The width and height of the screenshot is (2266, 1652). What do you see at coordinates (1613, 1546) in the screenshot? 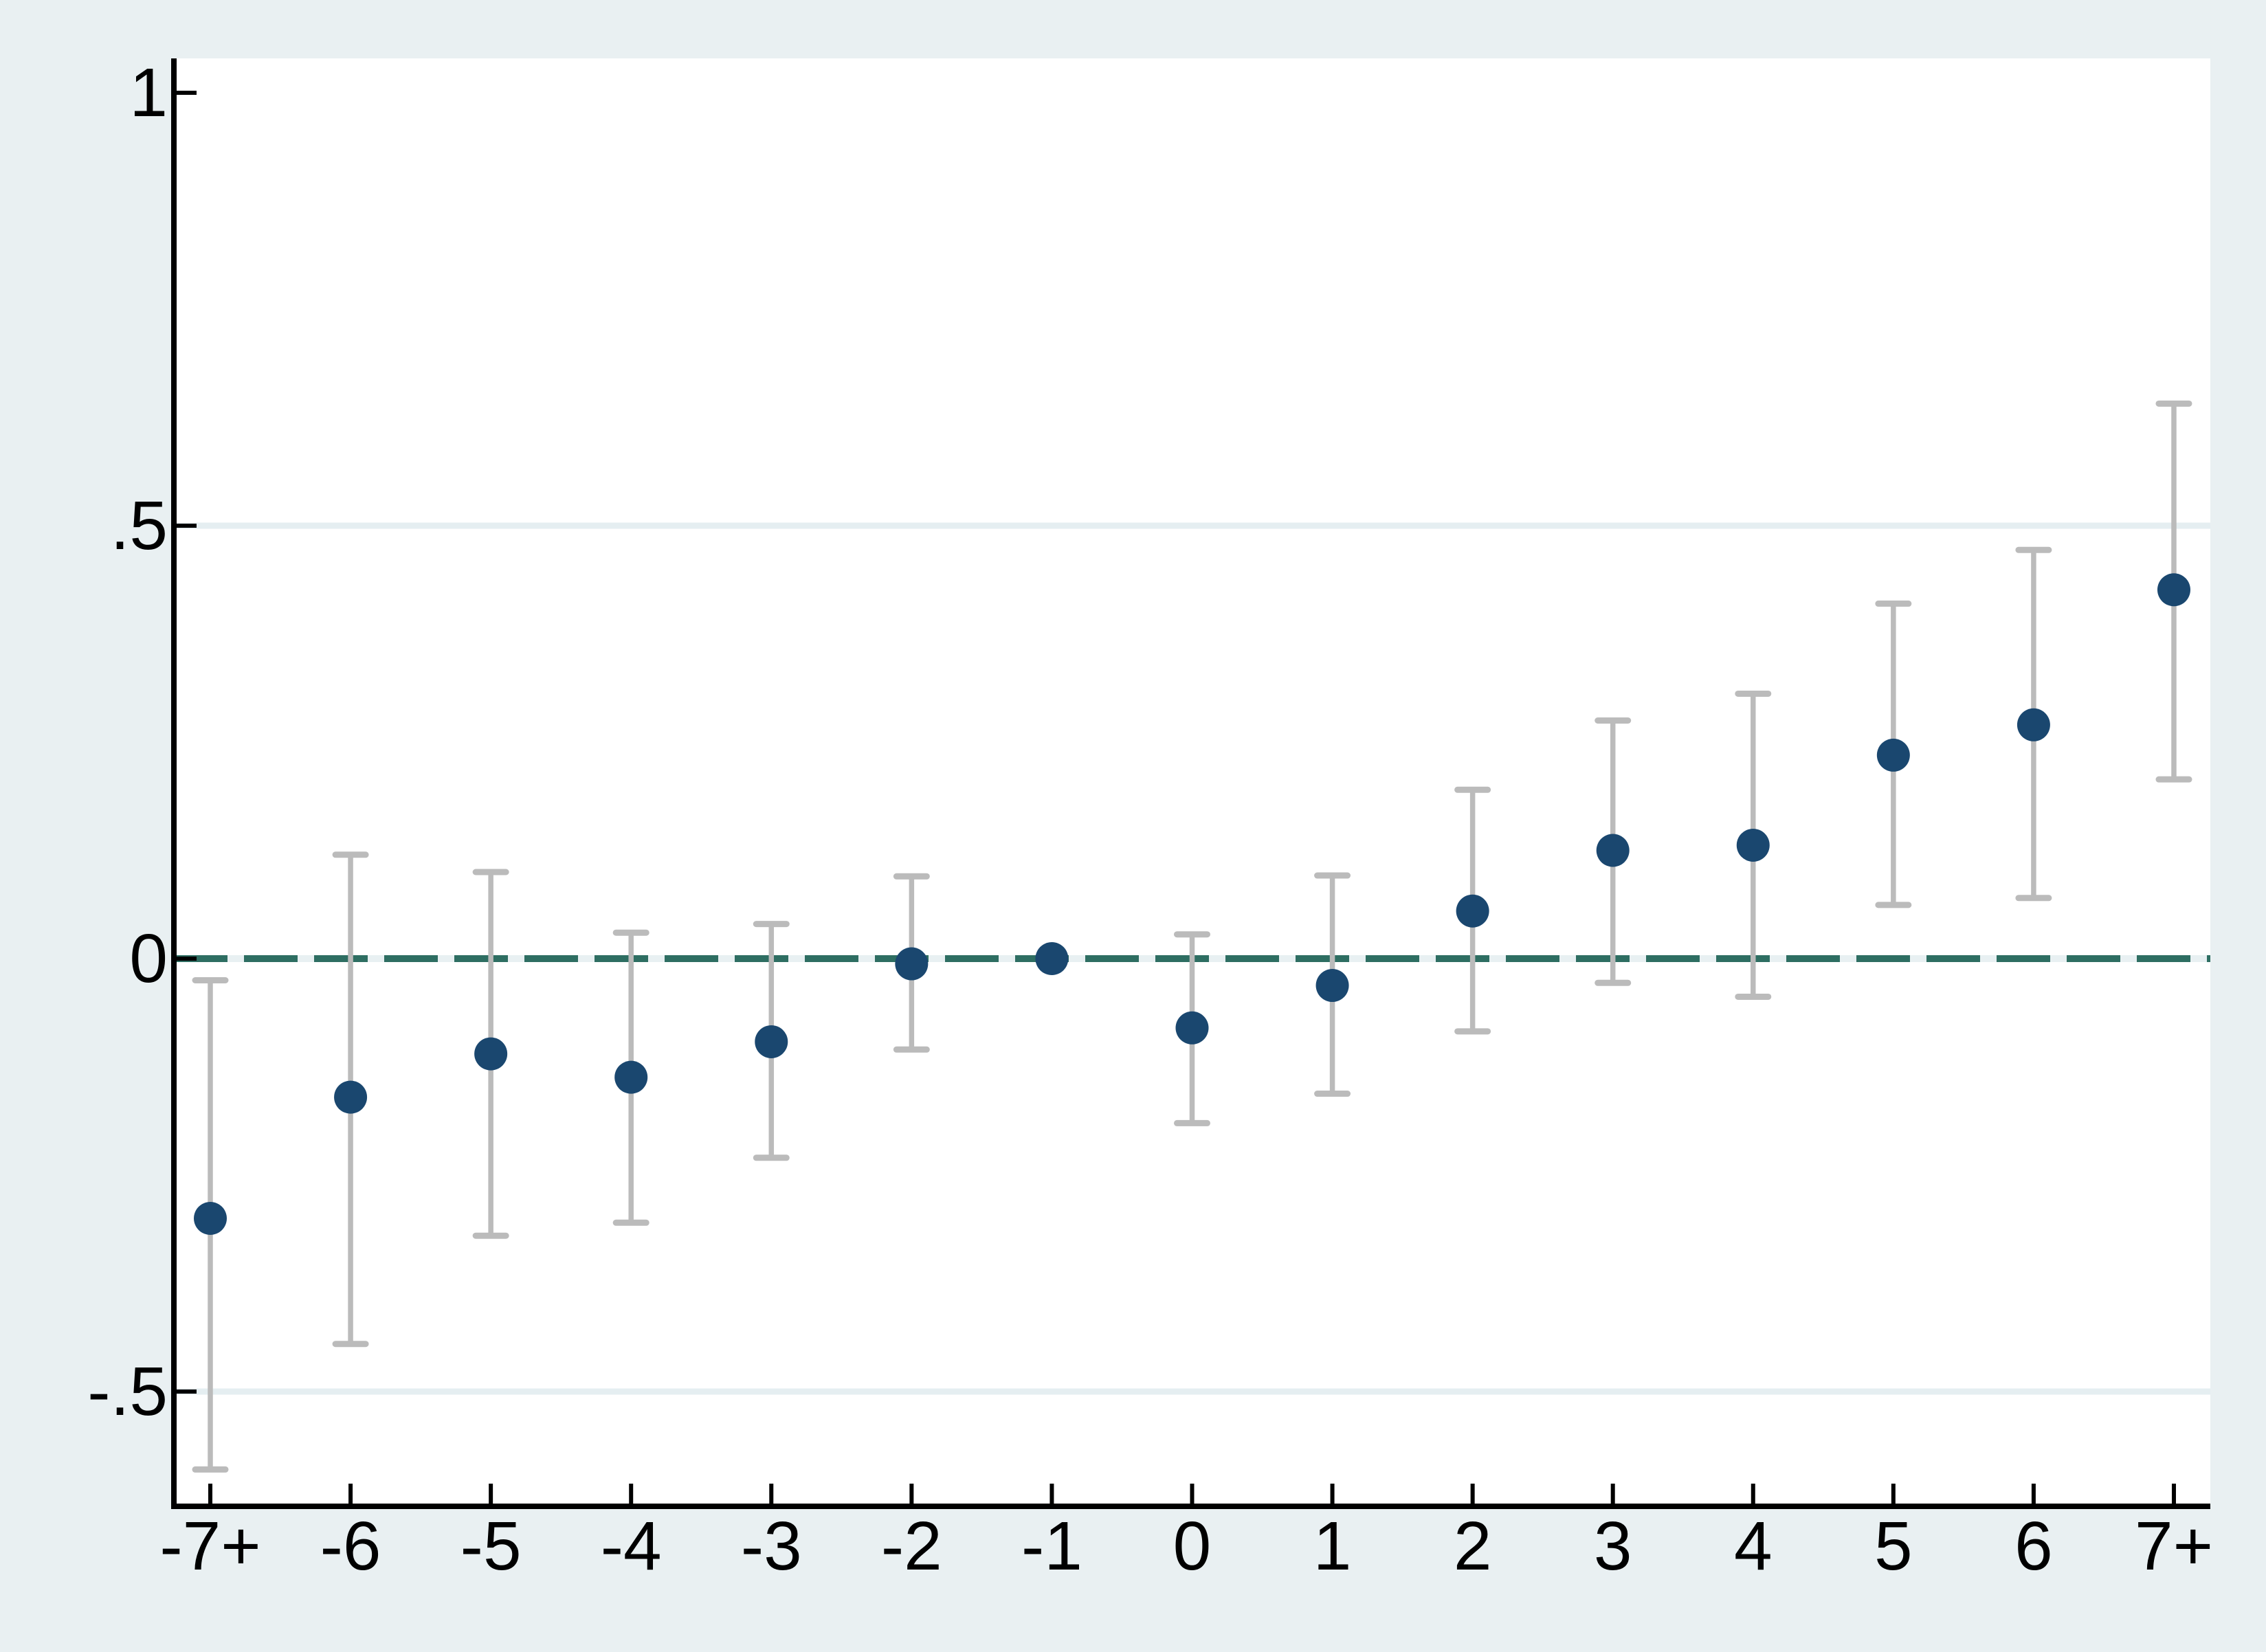
I see `x-tick-label: 3` at bounding box center [1613, 1546].